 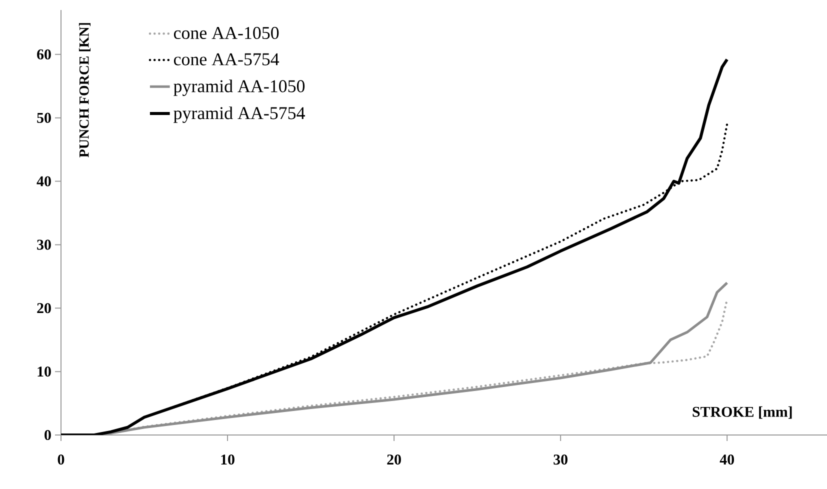 I want to click on x-tick-label: 10, so click(x=227, y=459).